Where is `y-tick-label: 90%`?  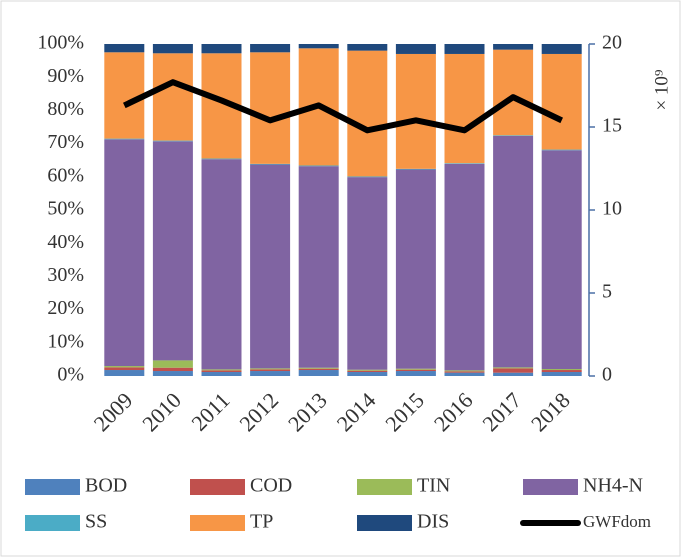 y-tick-label: 90% is located at coordinates (65, 76).